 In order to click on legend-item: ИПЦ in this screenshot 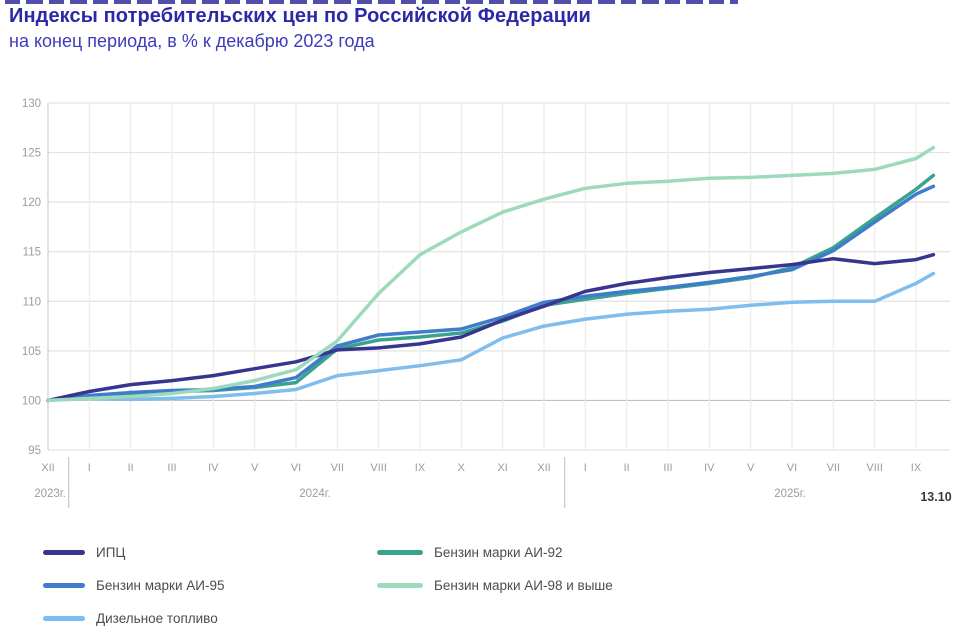, I will do `click(133, 552)`.